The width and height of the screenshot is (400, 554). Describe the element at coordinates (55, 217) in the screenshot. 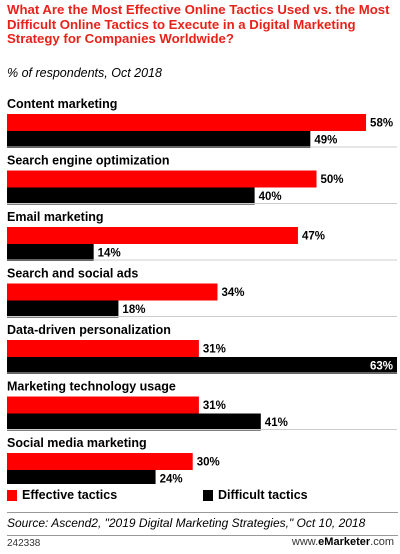

I see `category-label-email-marketing: Email marketing` at that location.